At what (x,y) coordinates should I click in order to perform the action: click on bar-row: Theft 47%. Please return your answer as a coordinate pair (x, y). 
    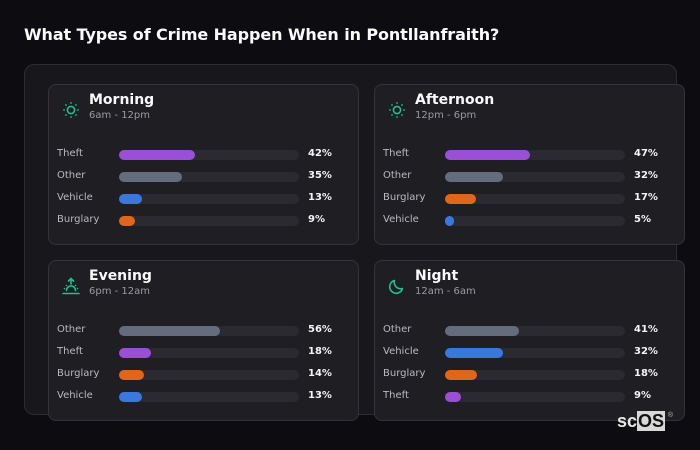
    Looking at the image, I should click on (533, 155).